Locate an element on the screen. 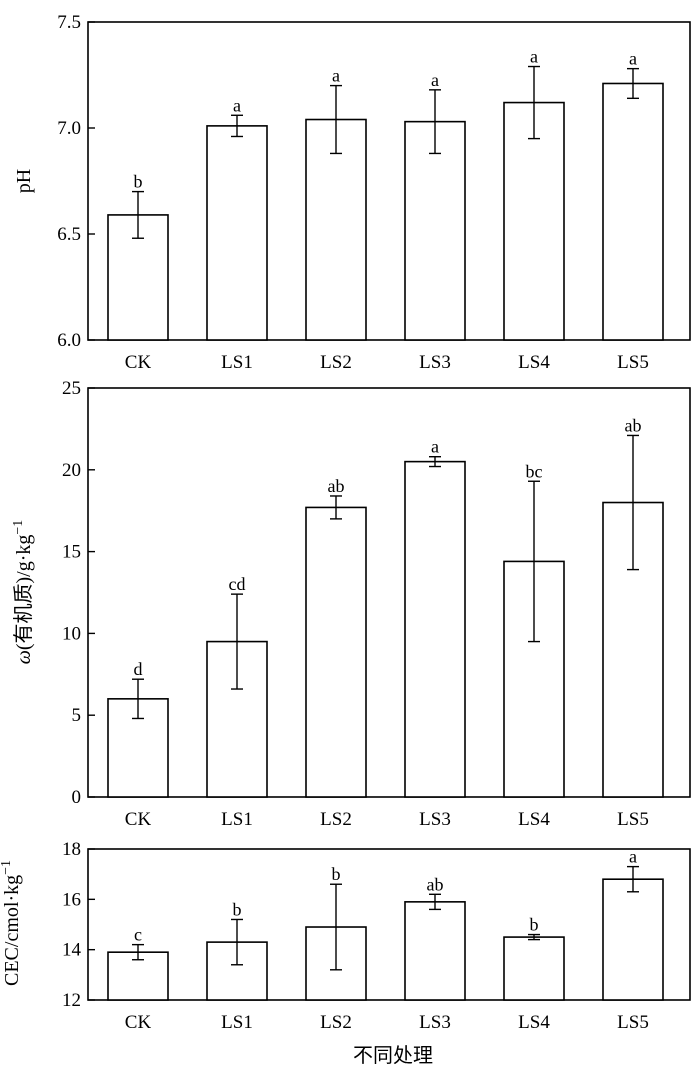  x-axis-title: 不同处理 is located at coordinates (393, 1055).